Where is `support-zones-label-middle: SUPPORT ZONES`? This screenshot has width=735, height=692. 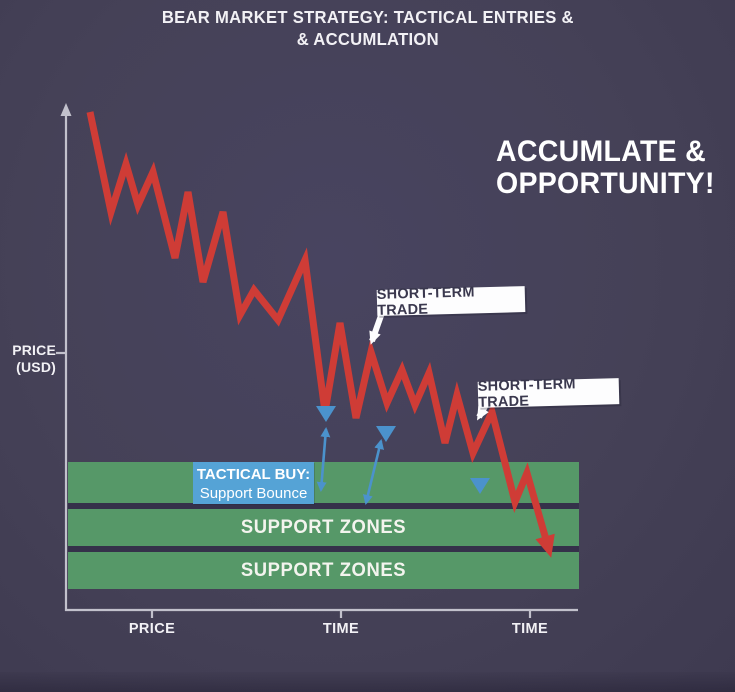
support-zones-label-middle: SUPPORT ZONES is located at coordinates (323, 527).